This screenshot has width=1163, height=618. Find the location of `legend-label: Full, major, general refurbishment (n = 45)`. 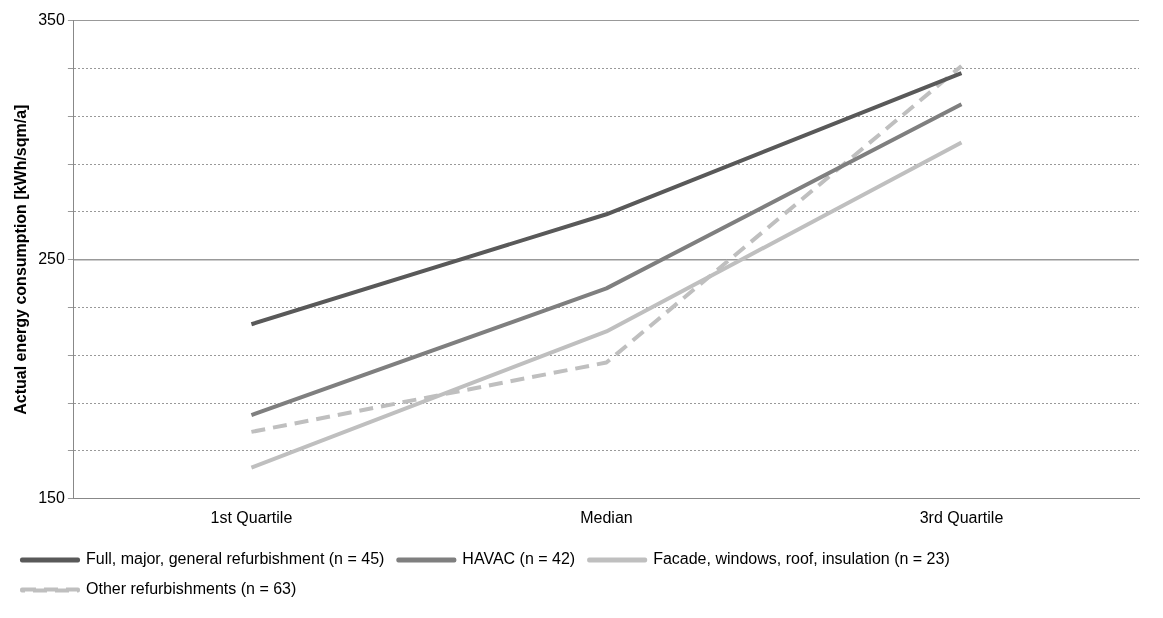

legend-label: Full, major, general refurbishment (n = 45) is located at coordinates (235, 559).